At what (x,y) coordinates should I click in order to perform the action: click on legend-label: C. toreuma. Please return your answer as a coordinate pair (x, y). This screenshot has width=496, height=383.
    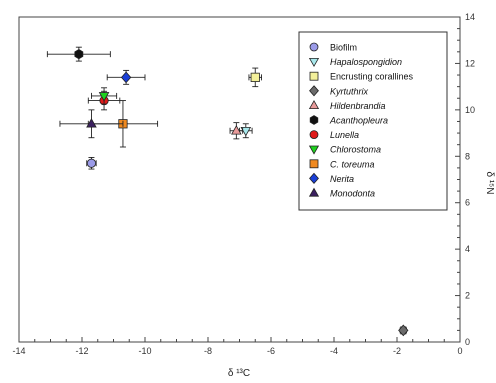
    Looking at the image, I should click on (352, 164).